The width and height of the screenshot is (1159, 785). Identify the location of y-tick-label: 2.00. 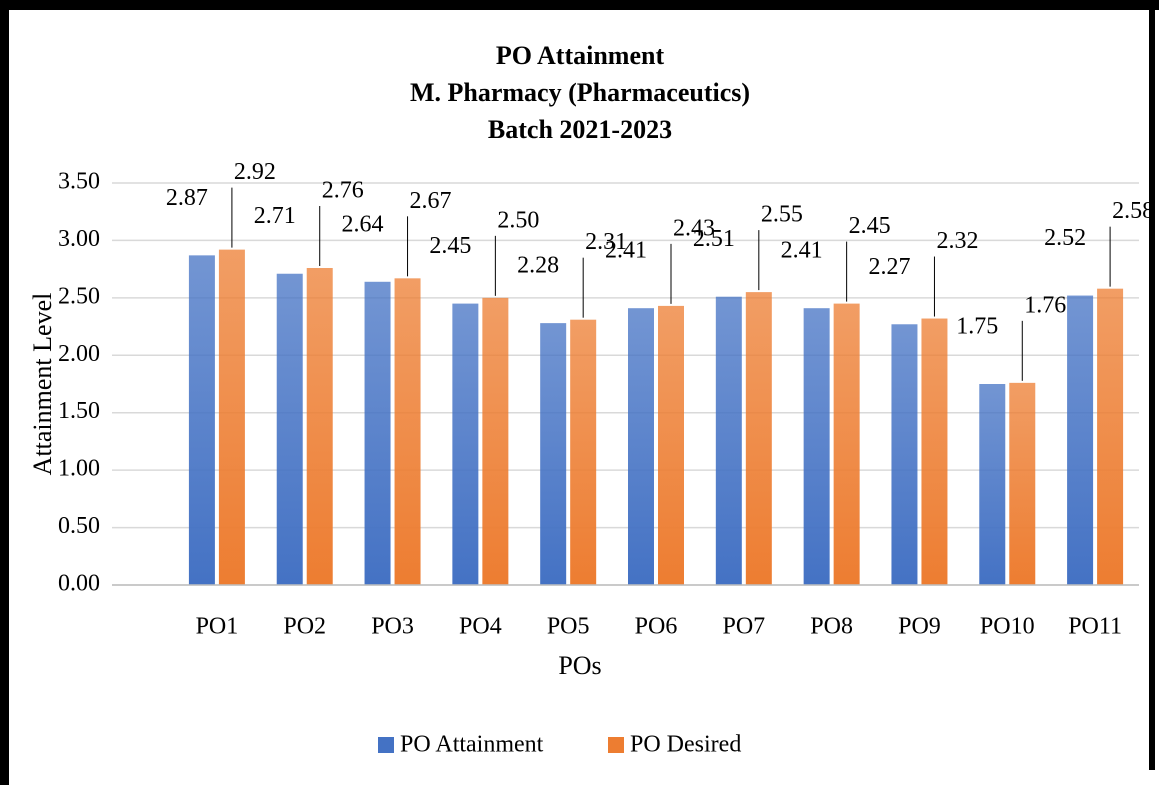
(79, 354).